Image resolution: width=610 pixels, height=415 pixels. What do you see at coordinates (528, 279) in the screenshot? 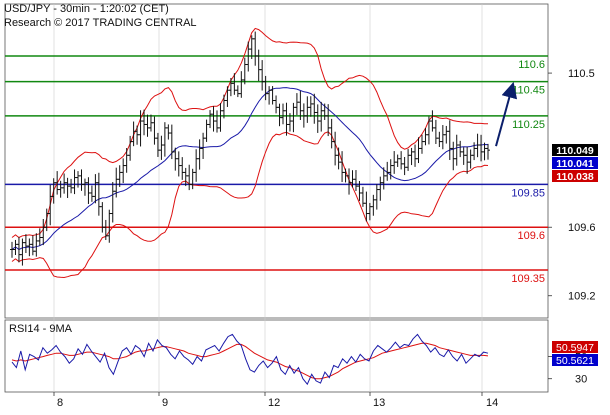
I see `level-label: 109.35` at bounding box center [528, 279].